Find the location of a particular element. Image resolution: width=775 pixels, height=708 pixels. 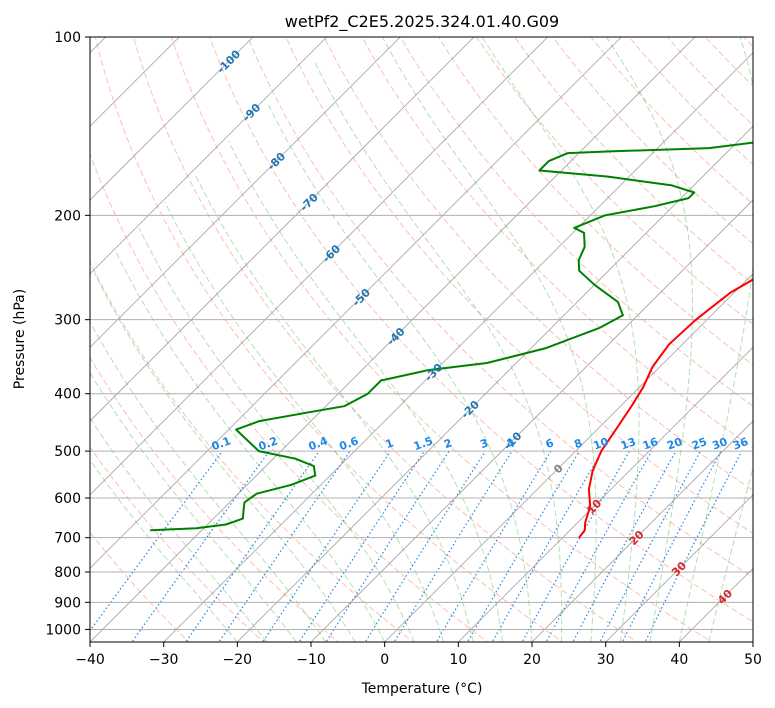

mixing-ratio-label: 0.1 is located at coordinates (221, 443).